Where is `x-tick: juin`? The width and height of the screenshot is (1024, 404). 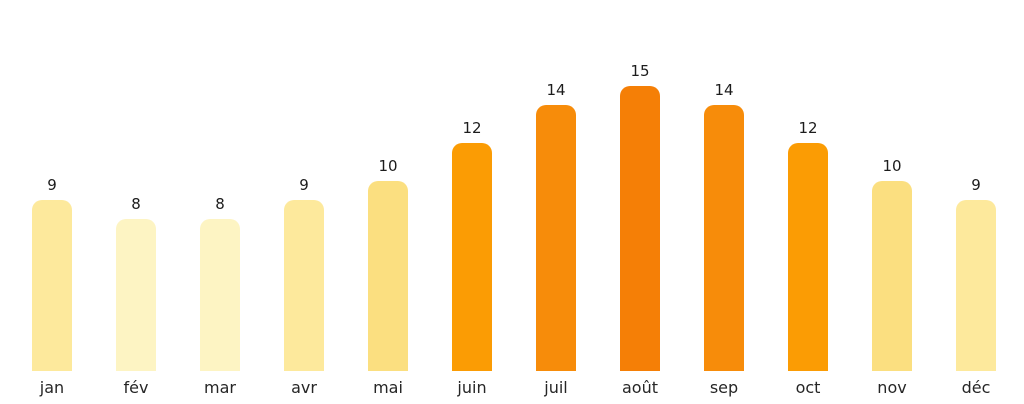
x-tick: juin is located at coordinates (471, 387).